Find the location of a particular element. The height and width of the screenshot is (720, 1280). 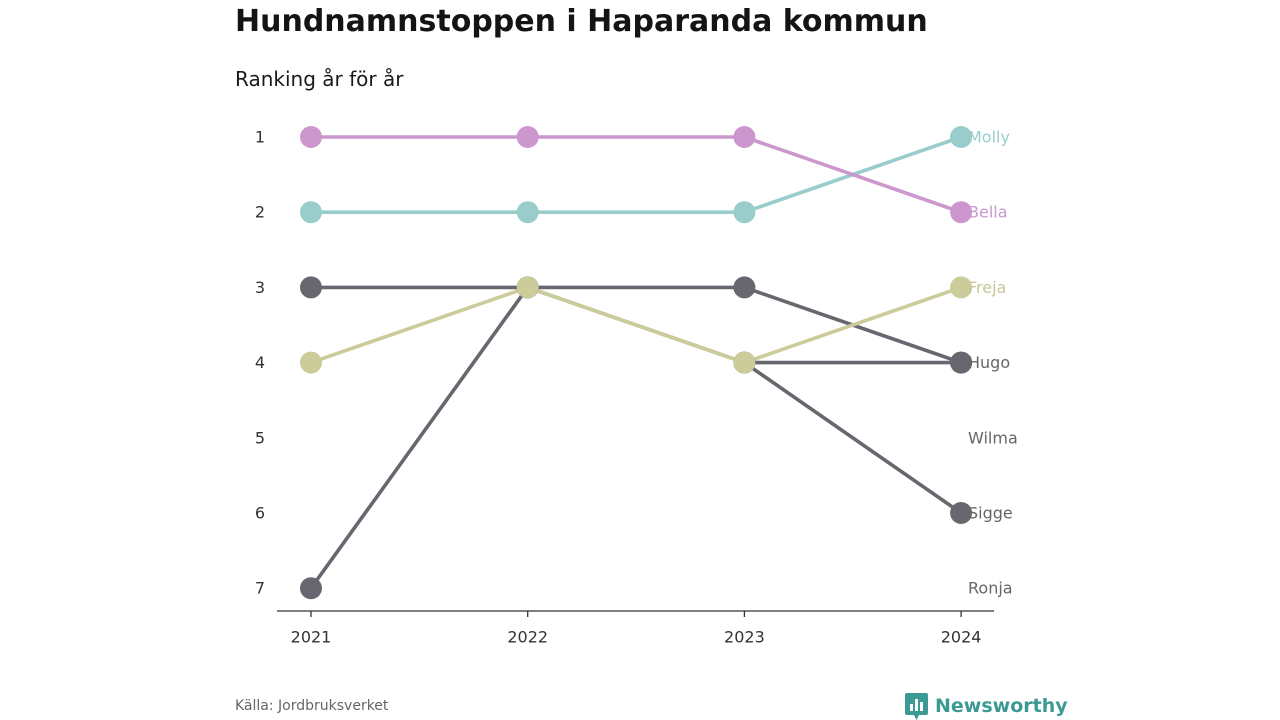

y-tick-label-2: 2 is located at coordinates (260, 212).